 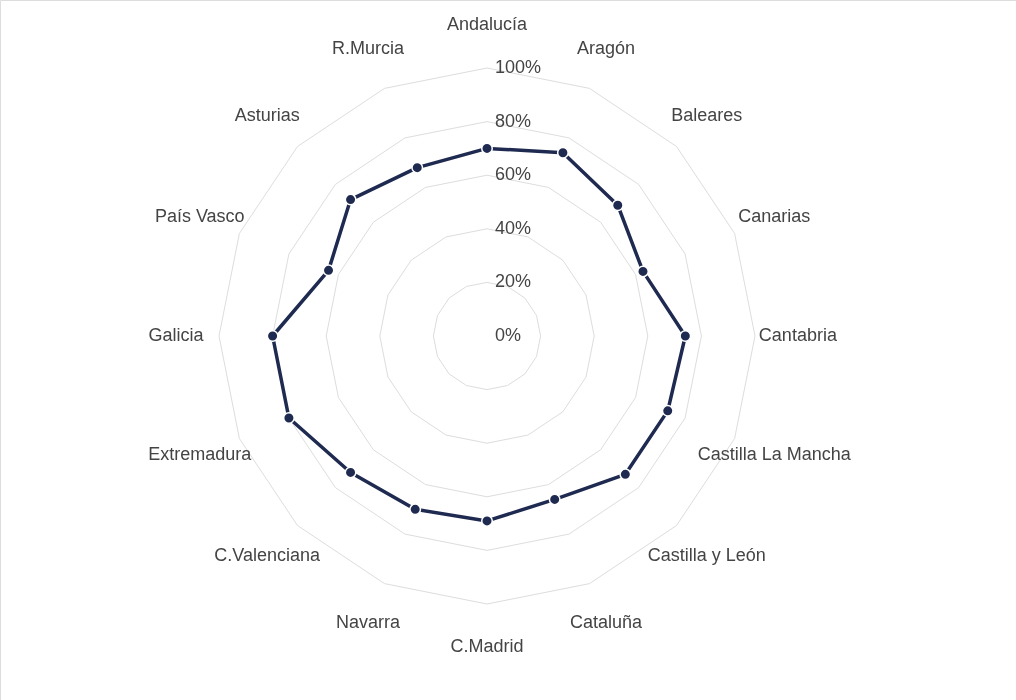 What do you see at coordinates (176, 335) in the screenshot?
I see `spoke-label: Galicia` at bounding box center [176, 335].